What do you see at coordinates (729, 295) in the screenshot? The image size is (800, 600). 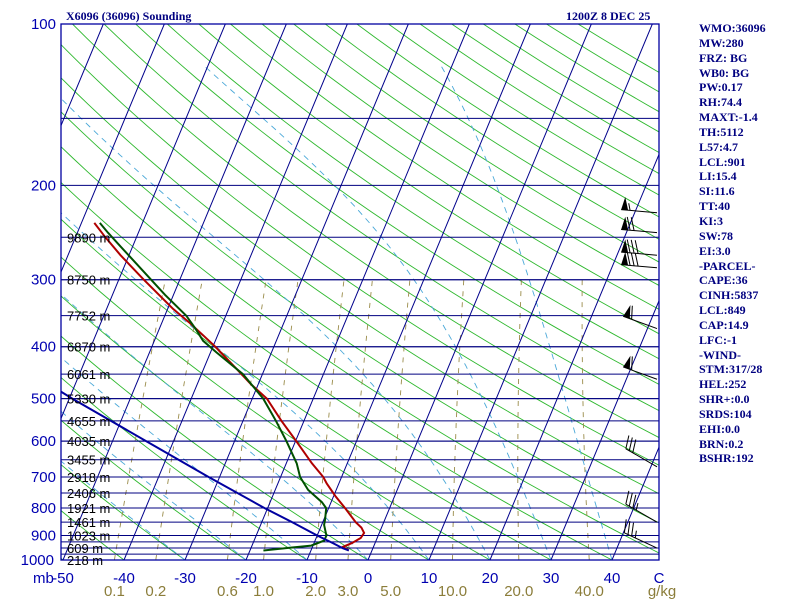 I see `index-value: CINH:5837` at bounding box center [729, 295].